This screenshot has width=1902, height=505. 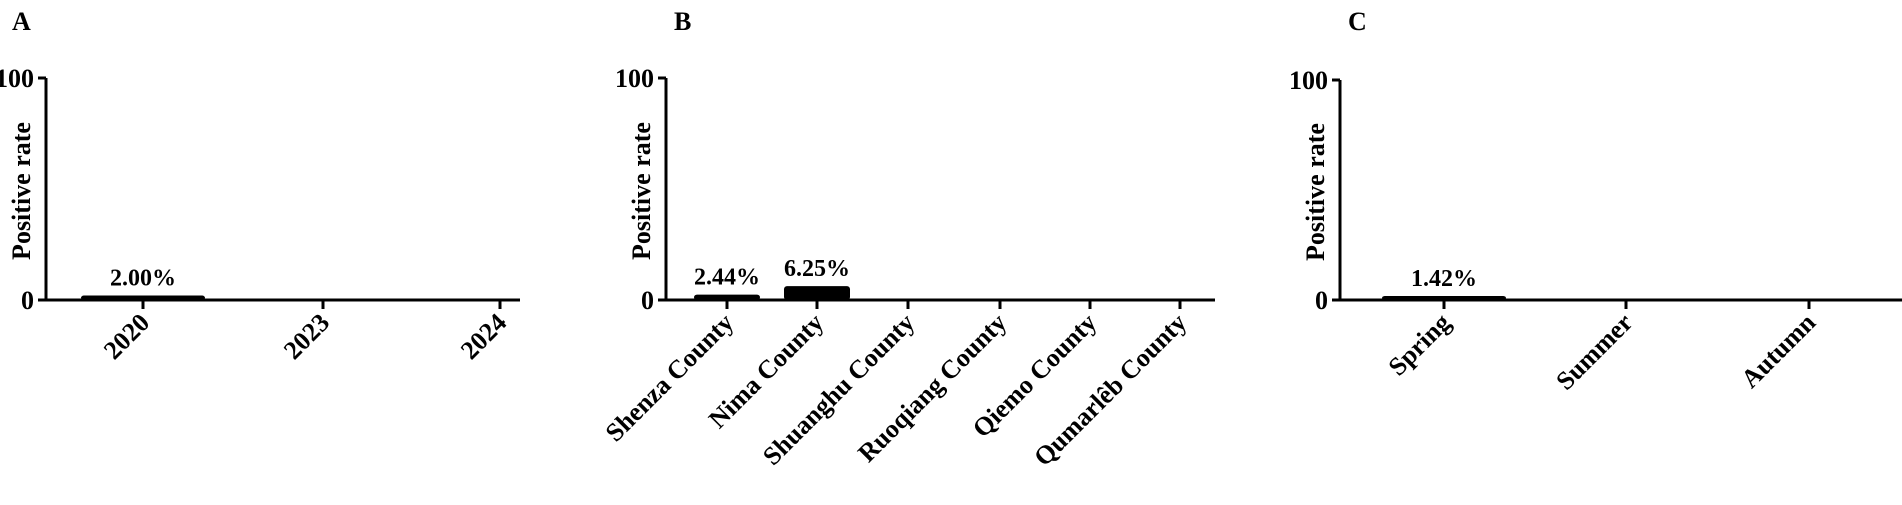 I want to click on x-tick-label: Summer, so click(x=1594, y=352).